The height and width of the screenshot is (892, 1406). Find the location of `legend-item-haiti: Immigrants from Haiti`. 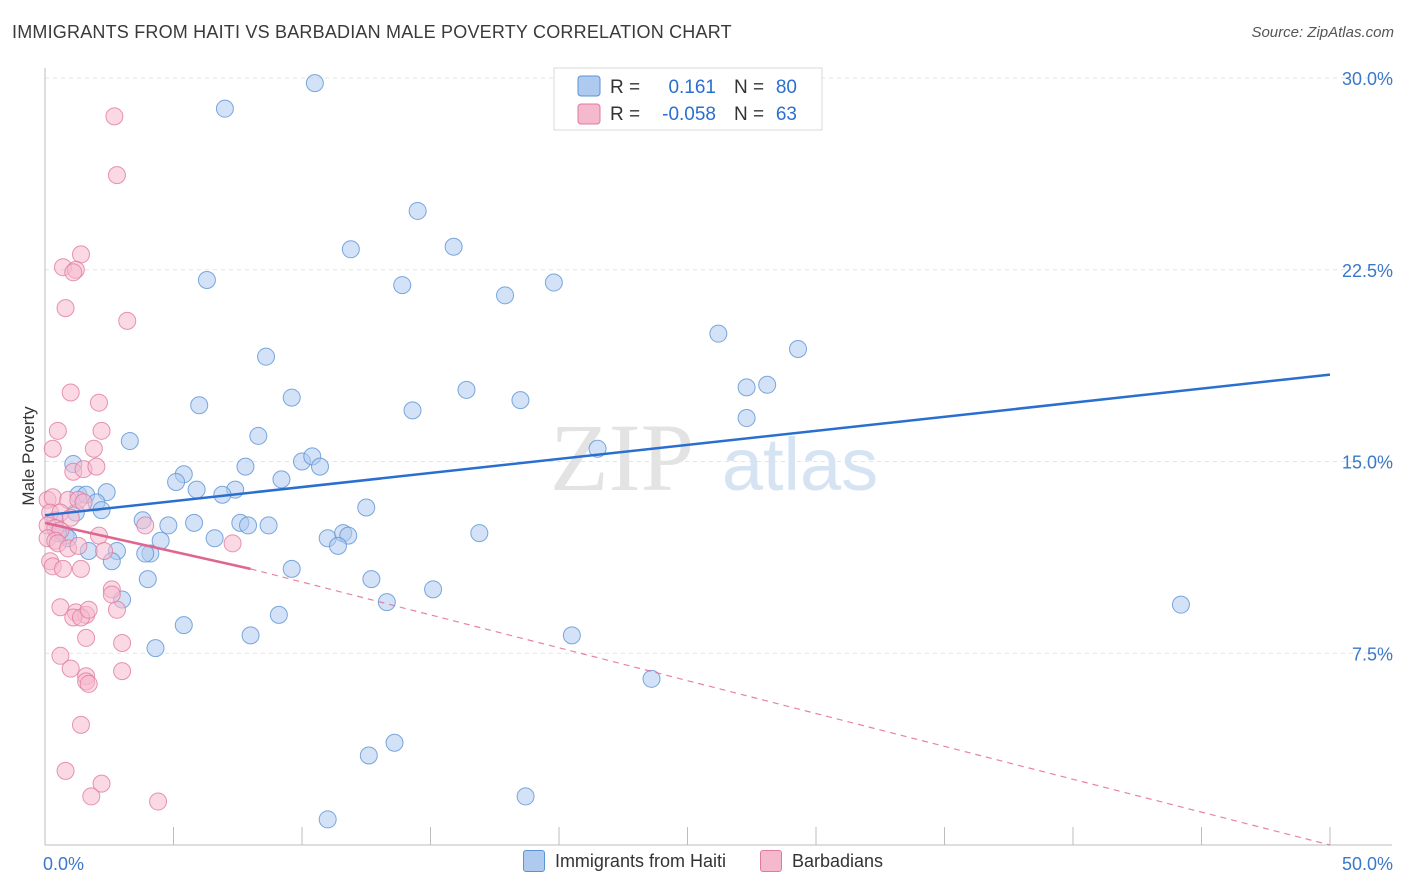

legend-item-haiti: Immigrants from Haiti is located at coordinates (624, 861).